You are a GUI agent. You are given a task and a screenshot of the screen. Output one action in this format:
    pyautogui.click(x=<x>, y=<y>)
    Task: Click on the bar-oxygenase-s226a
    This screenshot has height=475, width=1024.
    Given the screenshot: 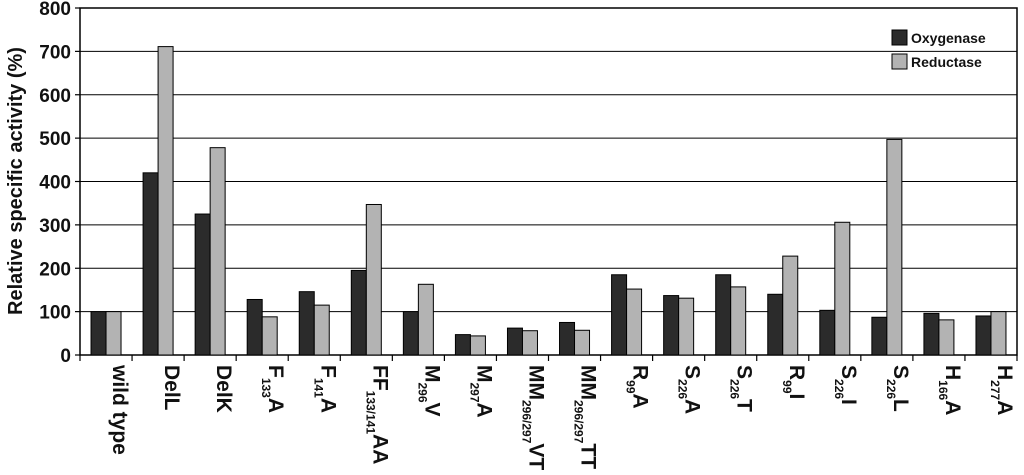 What is the action you would take?
    pyautogui.click(x=671, y=325)
    